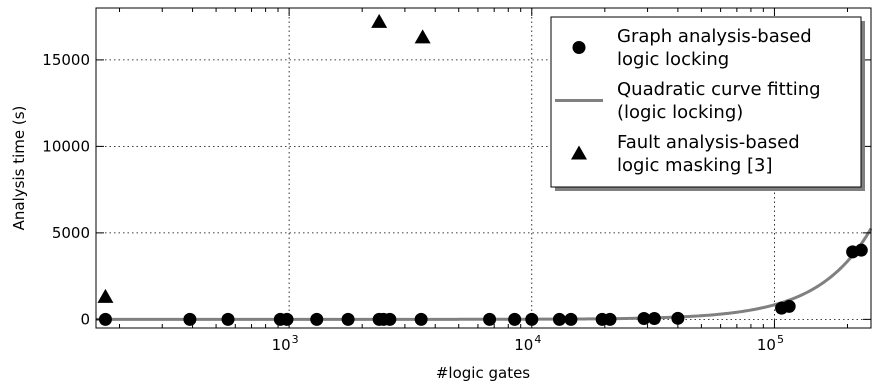 This screenshot has height=385, width=875. What do you see at coordinates (579, 47) in the screenshot?
I see `legend-circle-marker` at bounding box center [579, 47].